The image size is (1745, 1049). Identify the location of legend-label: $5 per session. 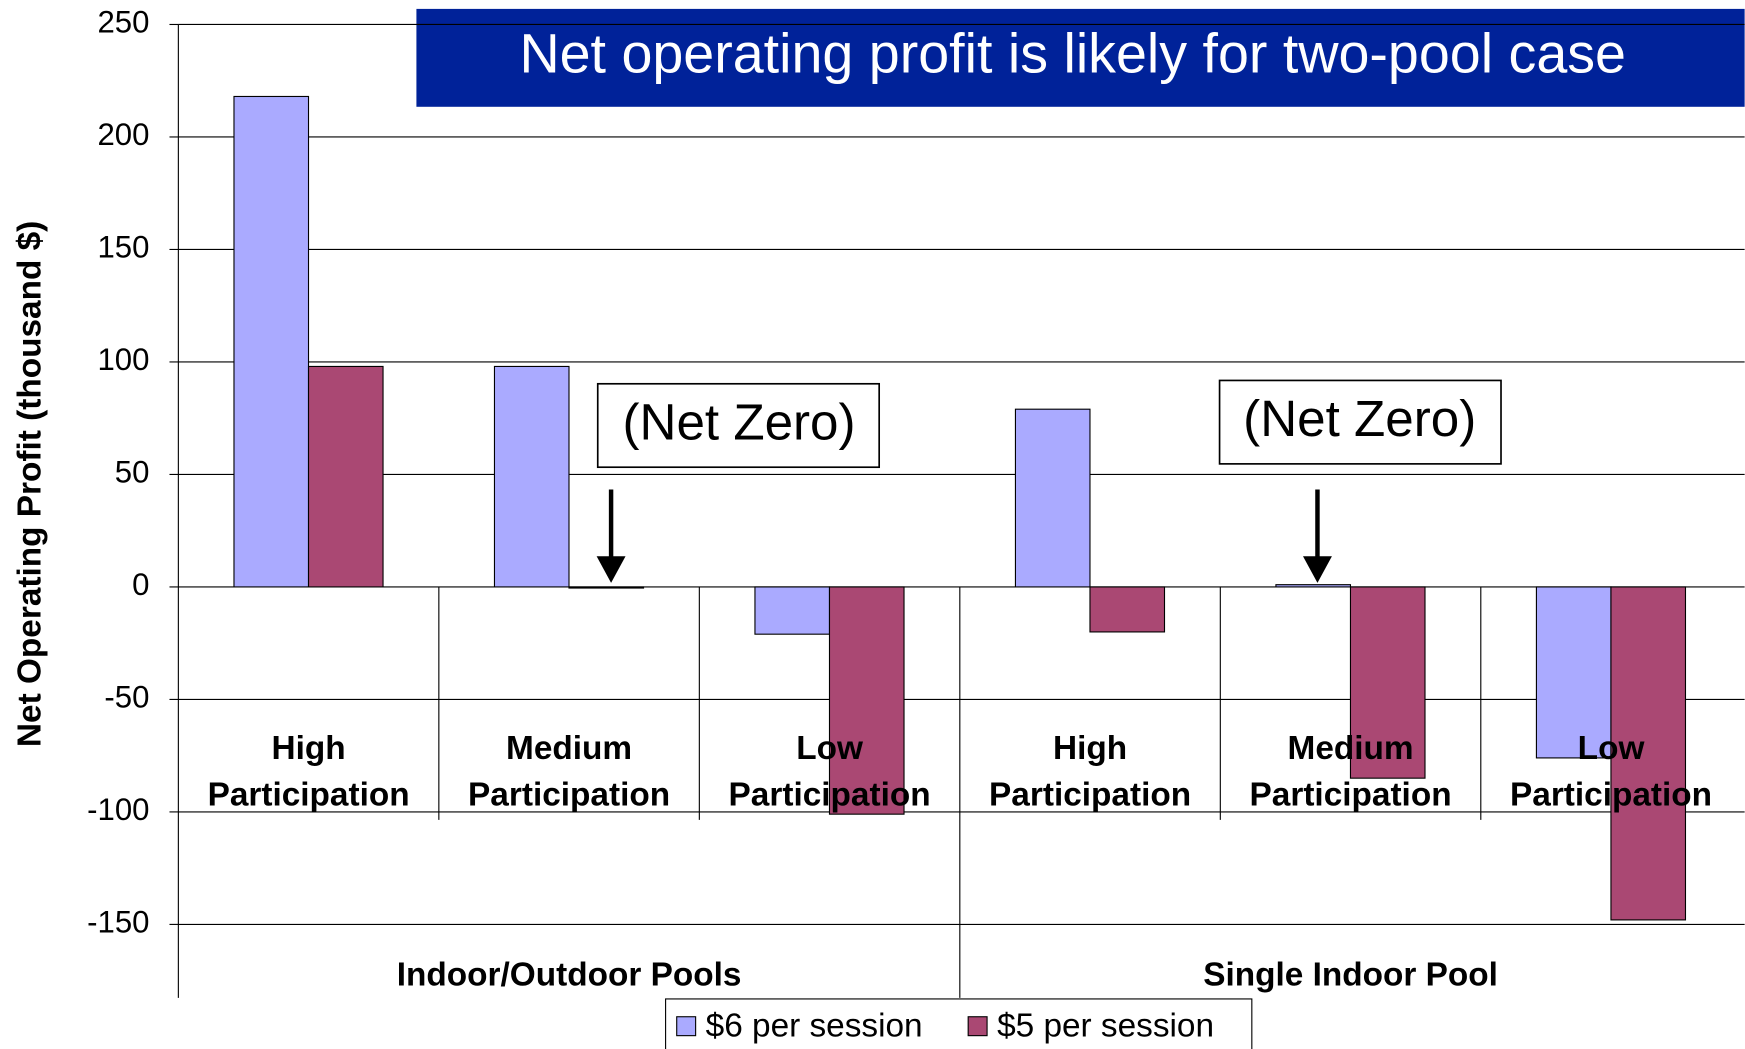
(1105, 1026).